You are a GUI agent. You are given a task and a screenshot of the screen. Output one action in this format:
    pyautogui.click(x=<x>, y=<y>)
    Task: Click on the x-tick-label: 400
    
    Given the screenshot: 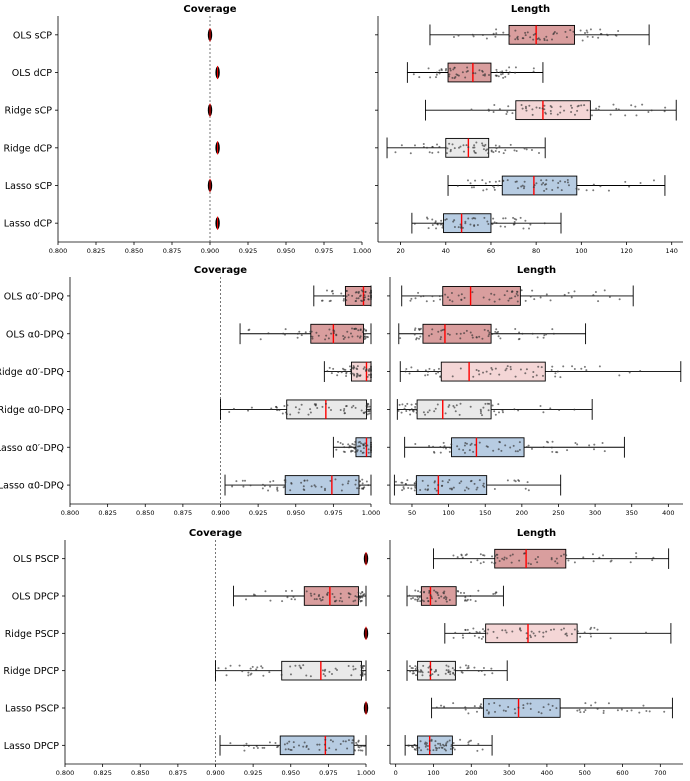 What is the action you would take?
    pyautogui.click(x=668, y=513)
    